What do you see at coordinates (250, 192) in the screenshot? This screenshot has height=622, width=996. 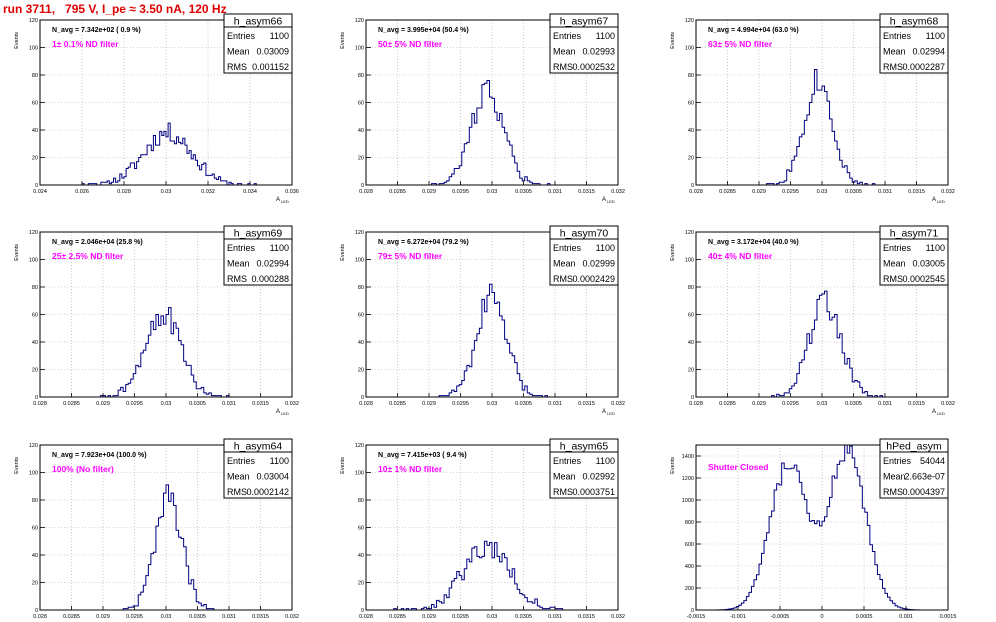 I see `x-tick-label: 0.034` at bounding box center [250, 192].